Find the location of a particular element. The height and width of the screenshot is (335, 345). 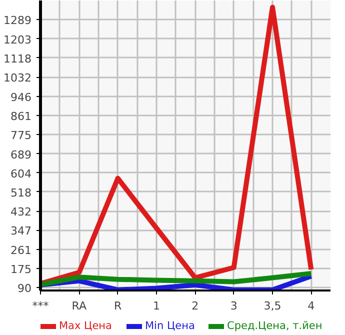

y-tick-label: 90 is located at coordinates (25, 289).